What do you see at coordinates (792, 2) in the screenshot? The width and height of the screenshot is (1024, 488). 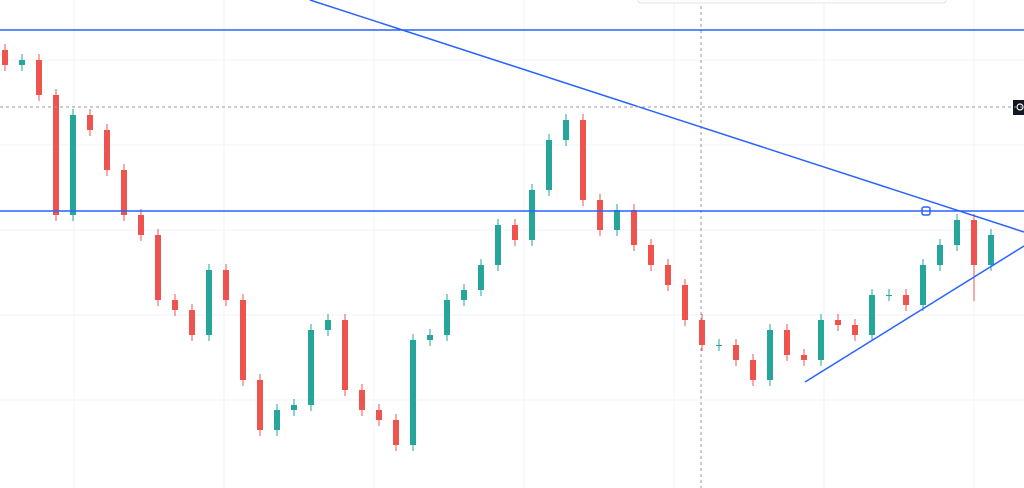 I see `toolbar-edge` at bounding box center [792, 2].